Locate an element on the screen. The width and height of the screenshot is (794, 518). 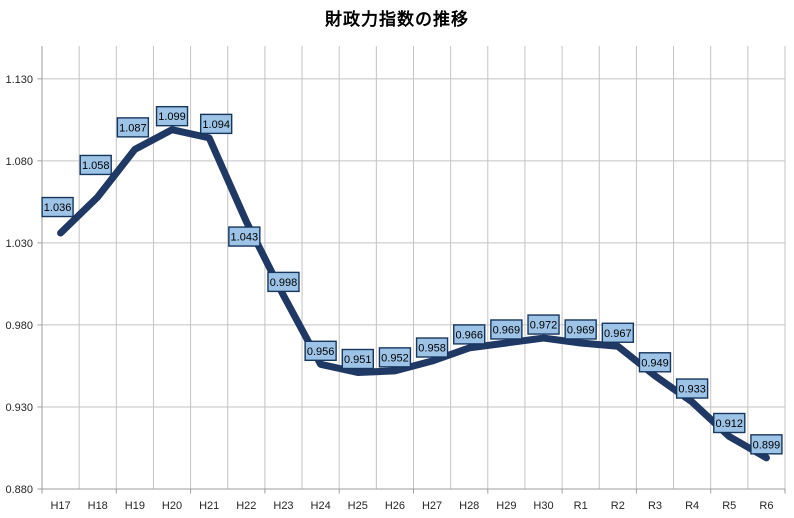
data-label-value: 0.998 is located at coordinates (284, 283).